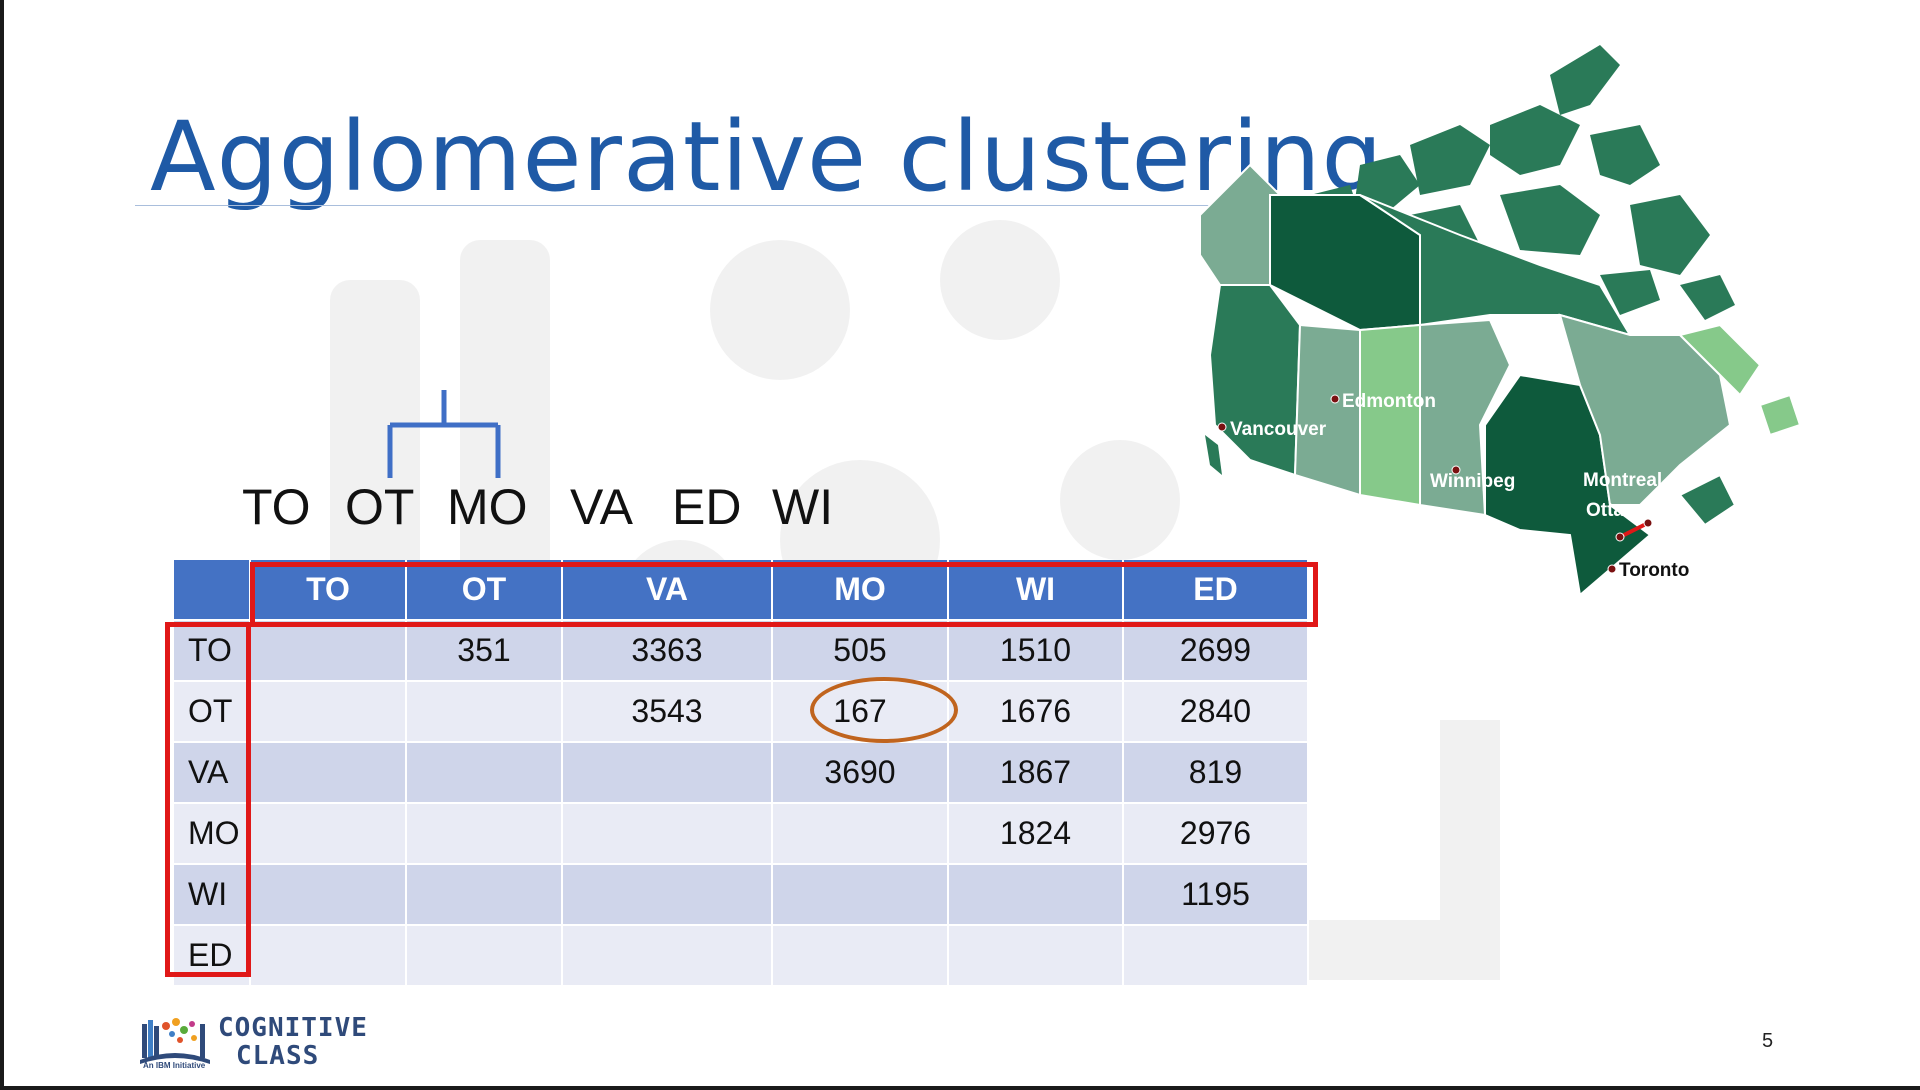 The width and height of the screenshot is (1920, 1090). Describe the element at coordinates (1216, 590) in the screenshot. I see `column-header: ED` at that location.